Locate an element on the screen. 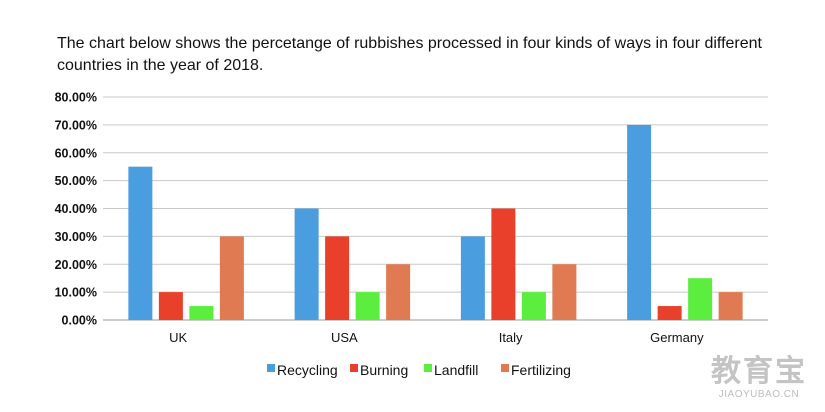 Image resolution: width=825 pixels, height=412 pixels. bar-fertilizing-italy is located at coordinates (564, 292).